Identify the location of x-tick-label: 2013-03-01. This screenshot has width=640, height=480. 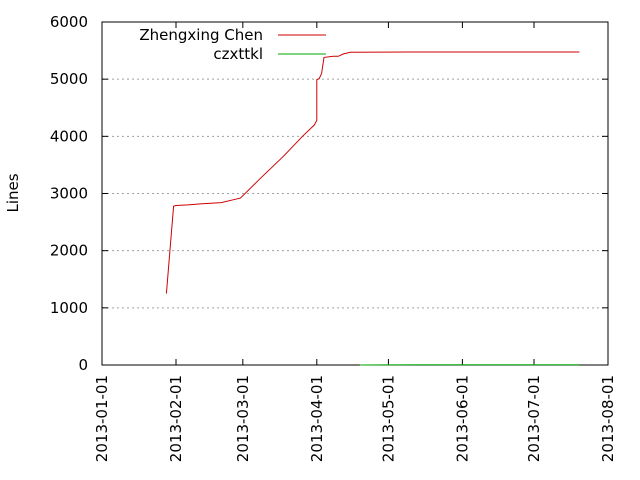
(243, 418).